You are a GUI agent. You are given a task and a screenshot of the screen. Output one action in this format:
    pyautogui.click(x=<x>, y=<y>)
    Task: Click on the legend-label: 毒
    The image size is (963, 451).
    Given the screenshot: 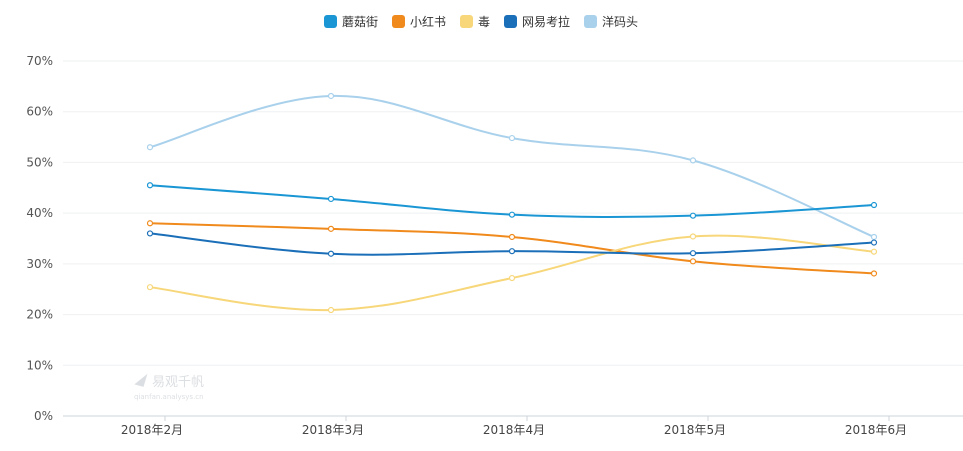 What is the action you would take?
    pyautogui.click(x=484, y=22)
    